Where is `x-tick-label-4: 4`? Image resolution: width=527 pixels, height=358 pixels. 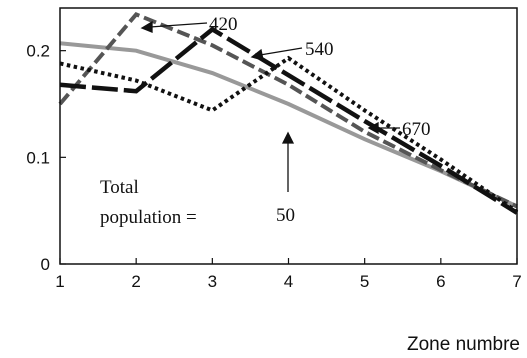
x-tick-label-4: 4 is located at coordinates (288, 281).